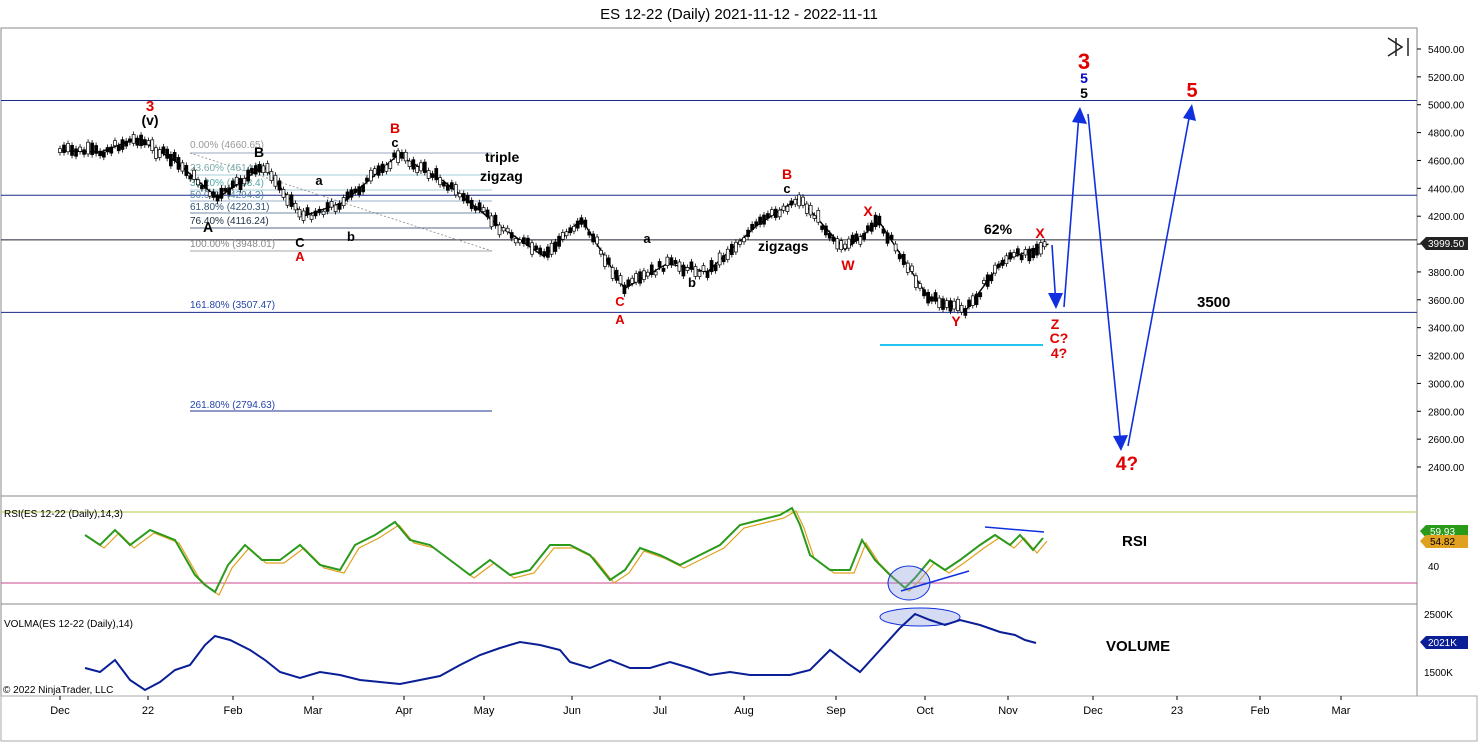  I want to click on volma-annotation: VOLUME, so click(1138, 646).